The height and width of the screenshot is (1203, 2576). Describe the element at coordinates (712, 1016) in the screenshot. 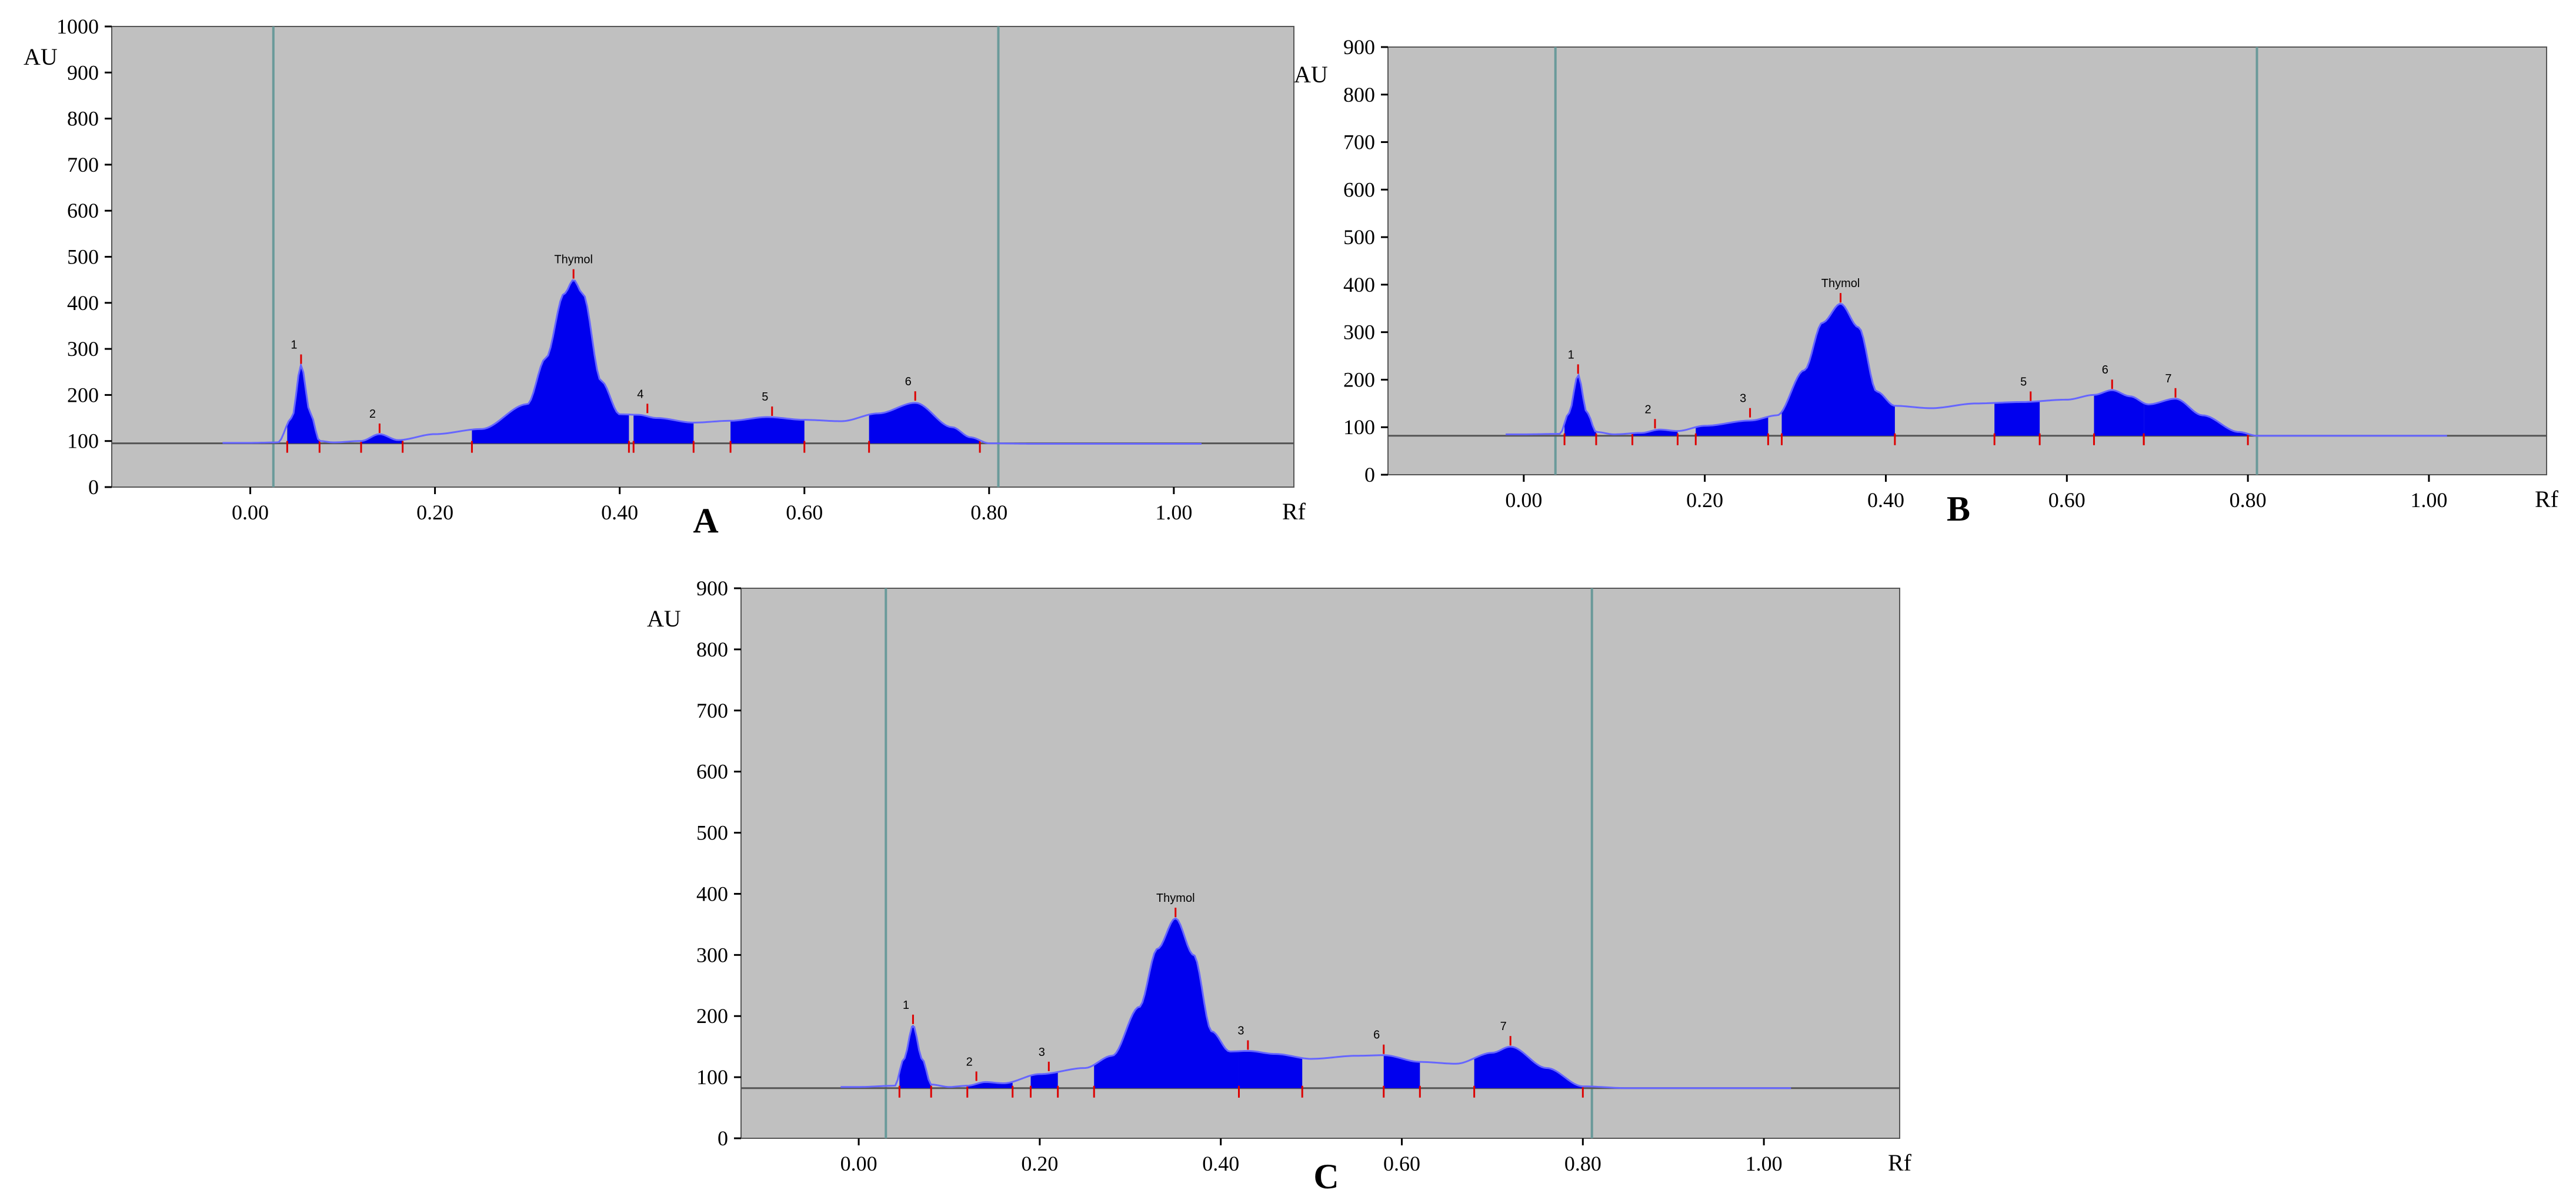

I see `panel-c-y-tick-label: 200` at that location.